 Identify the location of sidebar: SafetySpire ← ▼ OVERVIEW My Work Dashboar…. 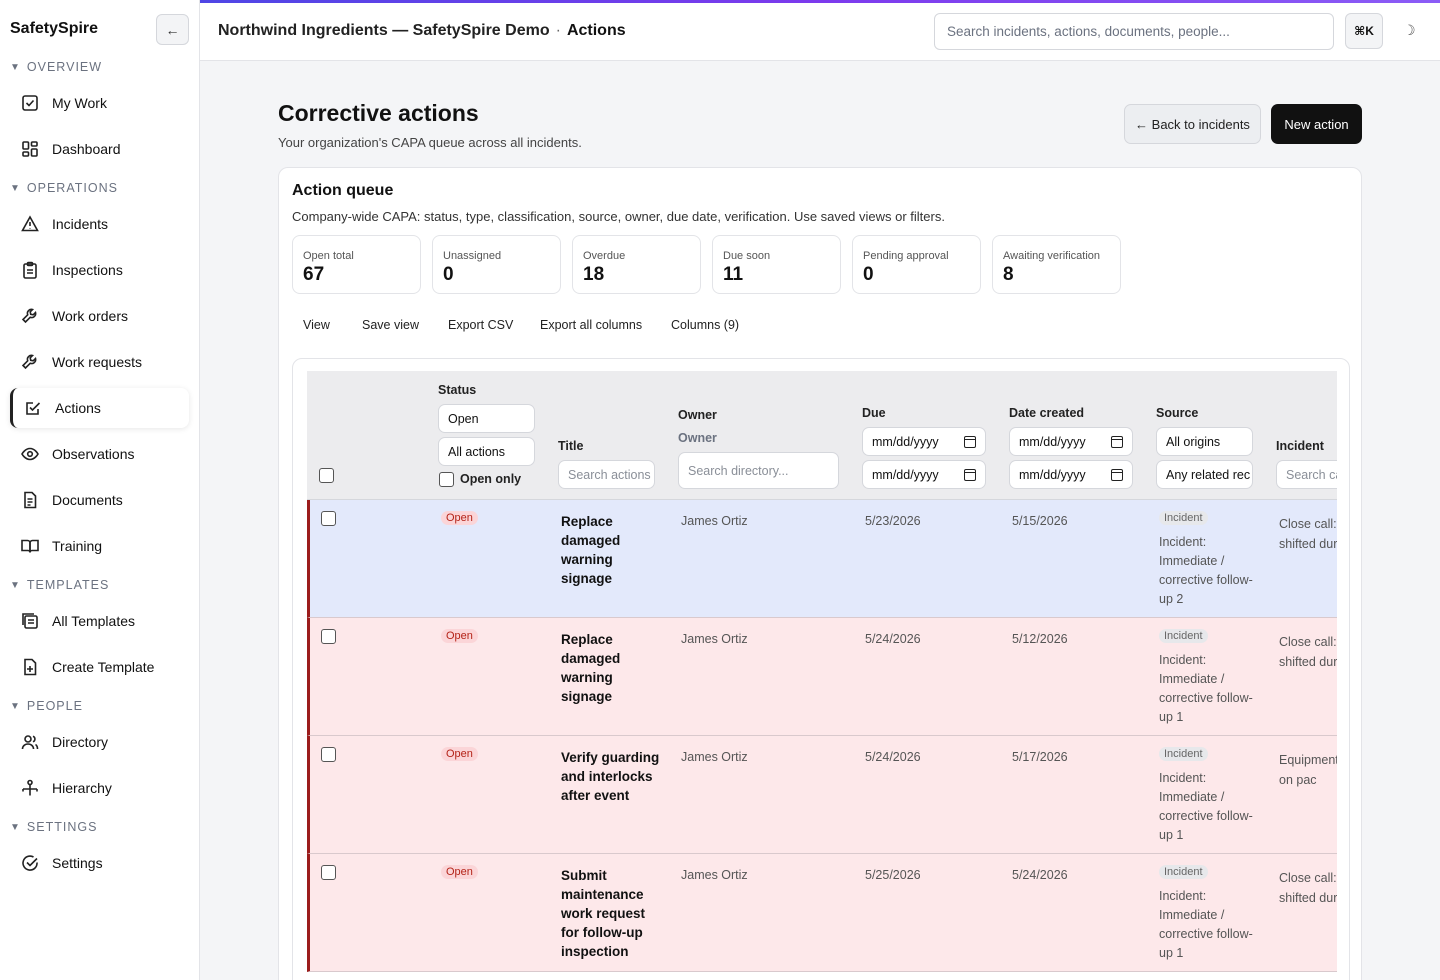
(100, 490).